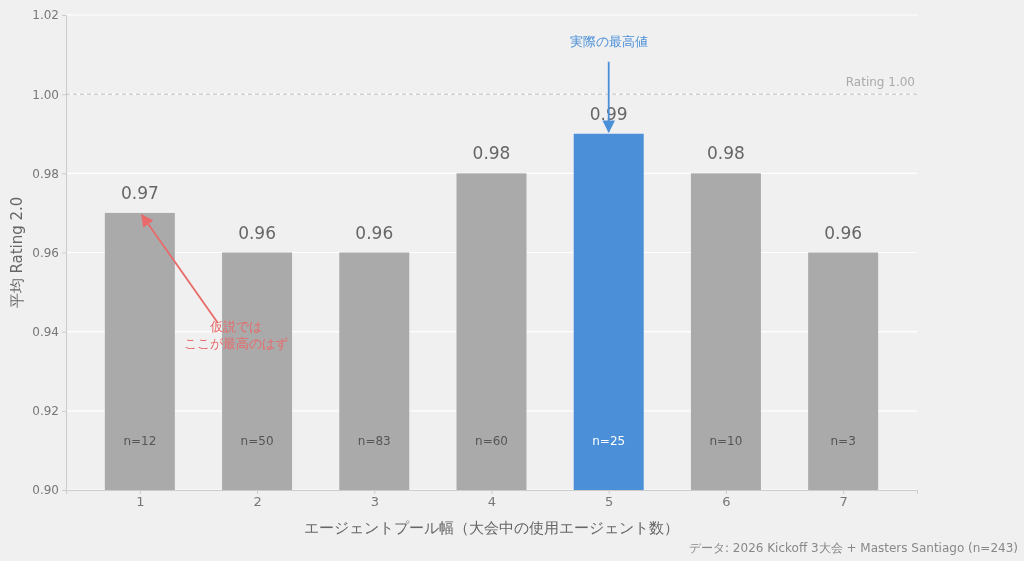 The width and height of the screenshot is (1024, 561). What do you see at coordinates (843, 502) in the screenshot?
I see `x-tick-label: 7` at bounding box center [843, 502].